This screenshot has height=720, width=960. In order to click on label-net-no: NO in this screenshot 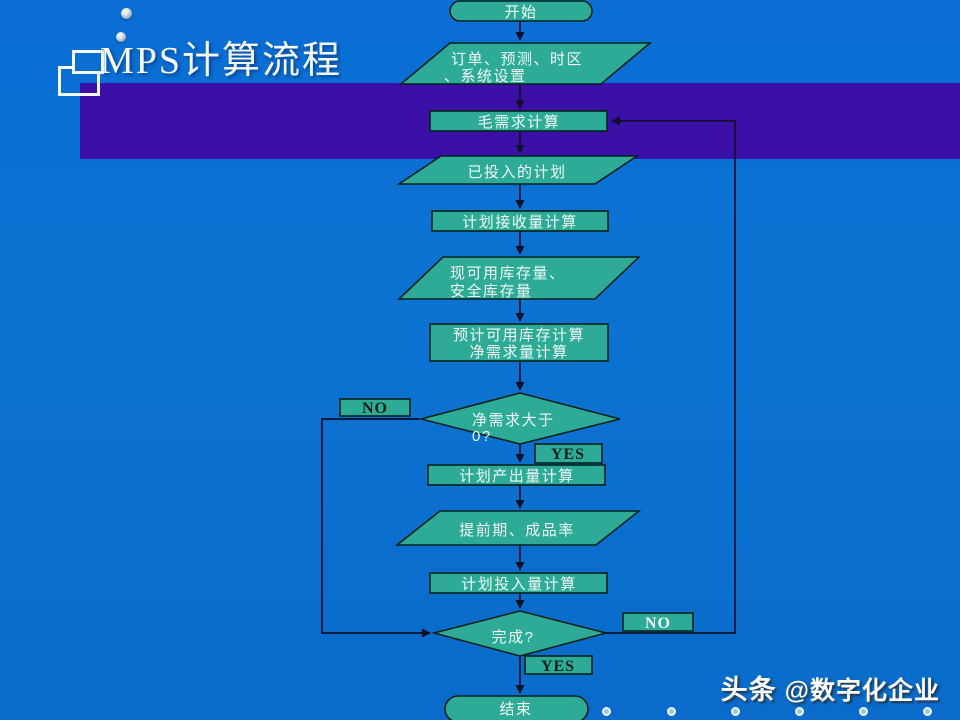, I will do `click(375, 408)`.